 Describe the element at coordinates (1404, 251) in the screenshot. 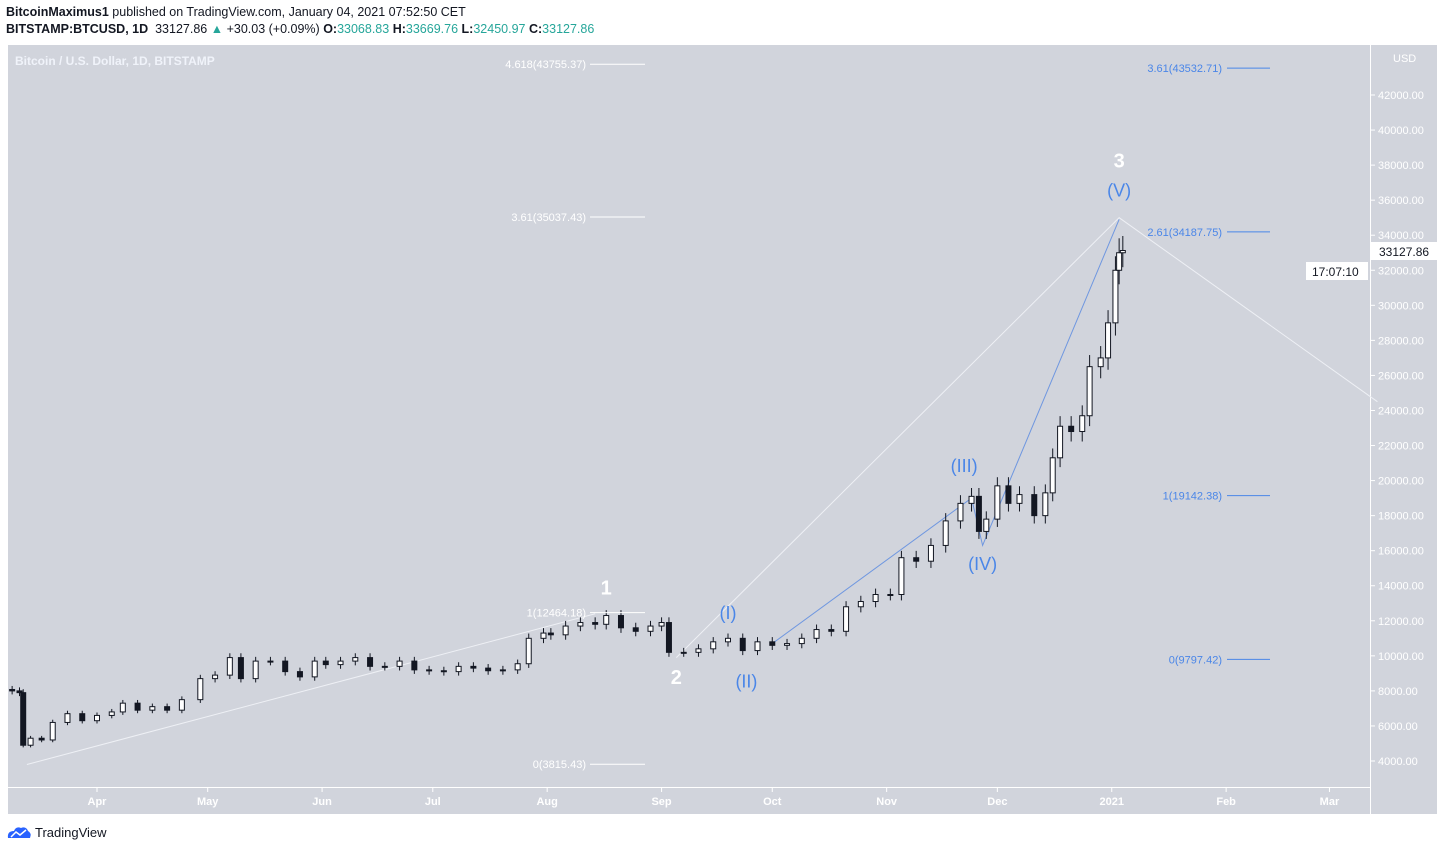

I see `last-price-tag` at that location.